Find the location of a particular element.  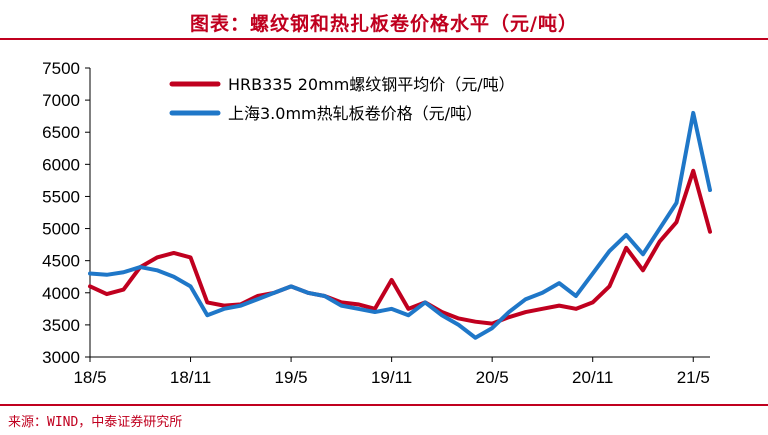

legend-label: HRB335 20mm螺纹钢平均价（元/吨） is located at coordinates (371, 84).